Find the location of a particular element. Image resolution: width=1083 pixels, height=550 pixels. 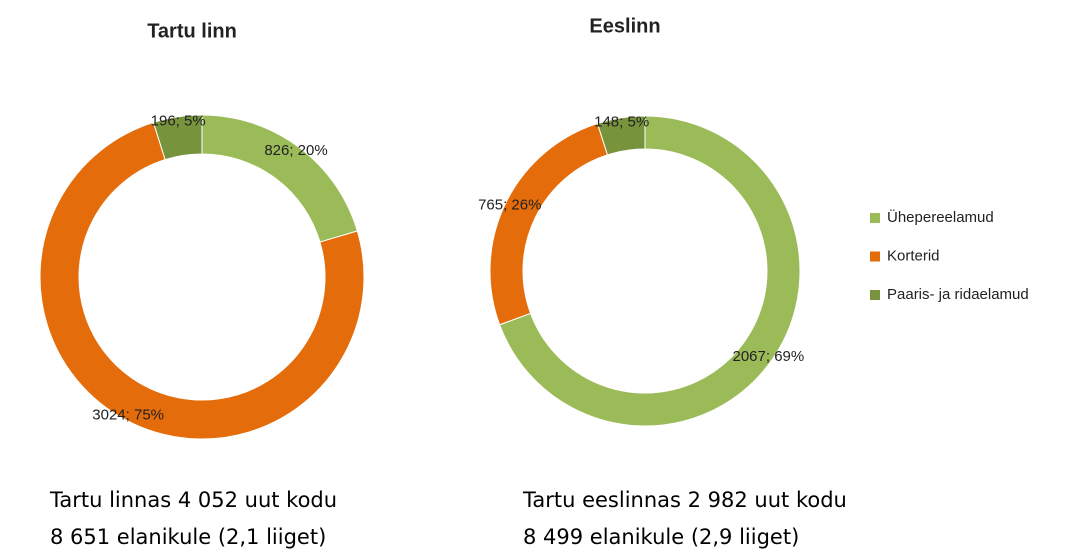

data-label: 3024; 75% is located at coordinates (128, 415).